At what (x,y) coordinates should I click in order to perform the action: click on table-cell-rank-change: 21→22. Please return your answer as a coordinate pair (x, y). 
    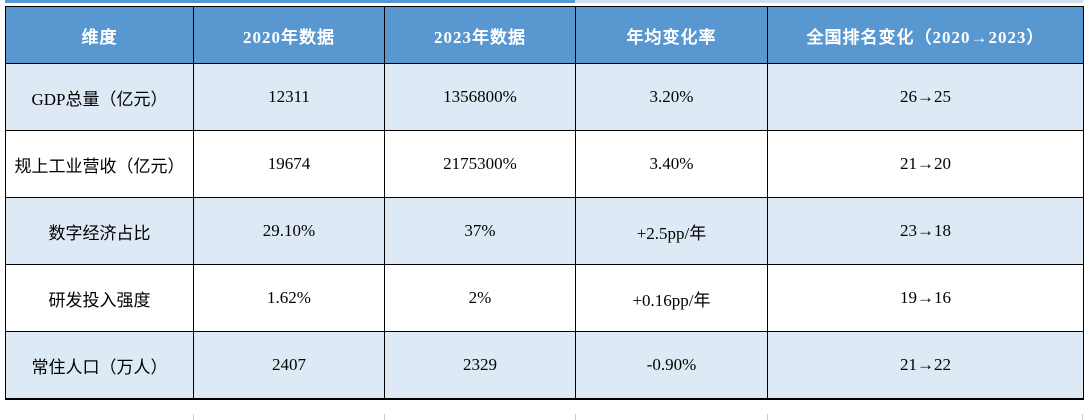
    Looking at the image, I should click on (925, 365).